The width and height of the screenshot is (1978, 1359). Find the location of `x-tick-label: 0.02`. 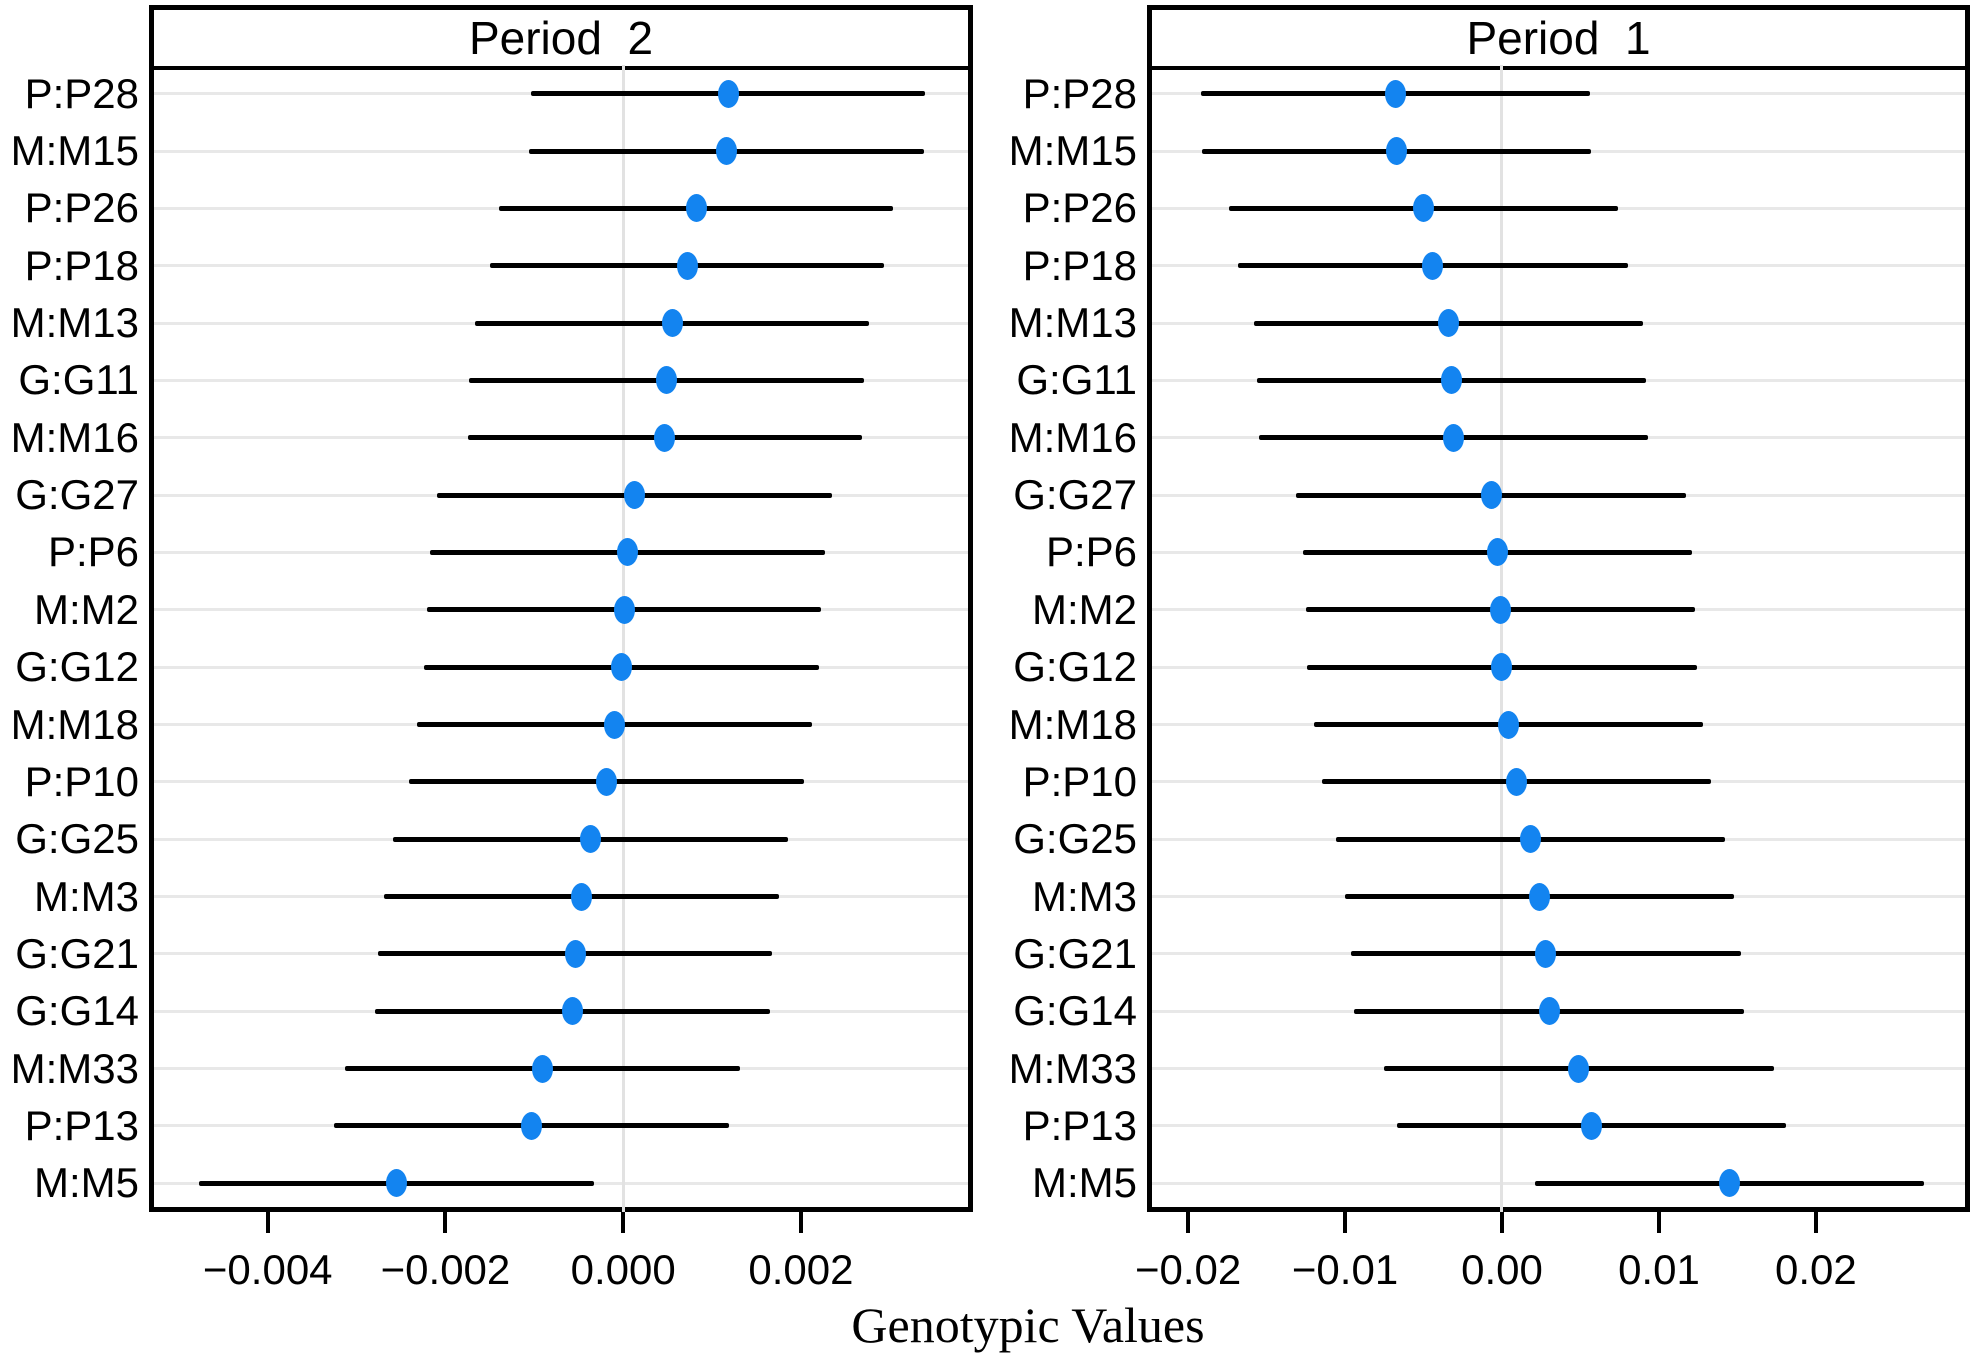

x-tick-label: 0.02 is located at coordinates (1816, 1269).